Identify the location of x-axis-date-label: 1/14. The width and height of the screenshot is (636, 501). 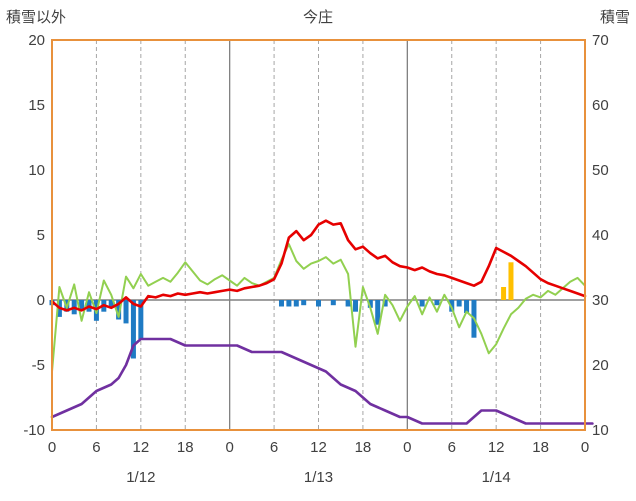
(496, 477).